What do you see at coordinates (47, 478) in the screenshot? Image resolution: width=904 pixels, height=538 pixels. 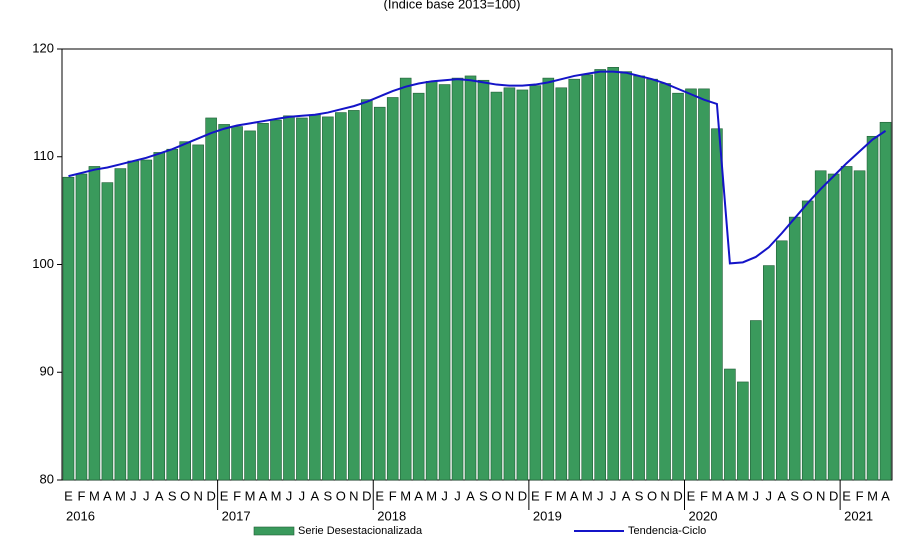 I see `y-tick-label: 80` at bounding box center [47, 478].